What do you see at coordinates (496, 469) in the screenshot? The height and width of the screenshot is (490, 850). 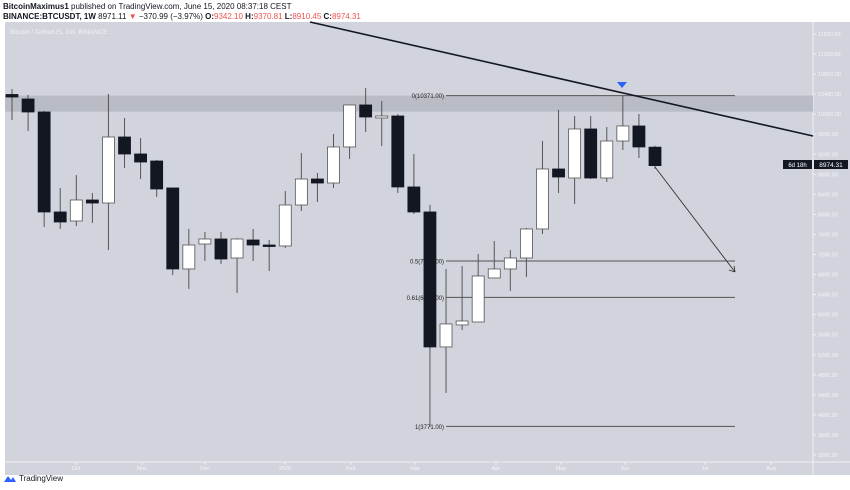 I see `x-tick-label: Apr` at bounding box center [496, 469].